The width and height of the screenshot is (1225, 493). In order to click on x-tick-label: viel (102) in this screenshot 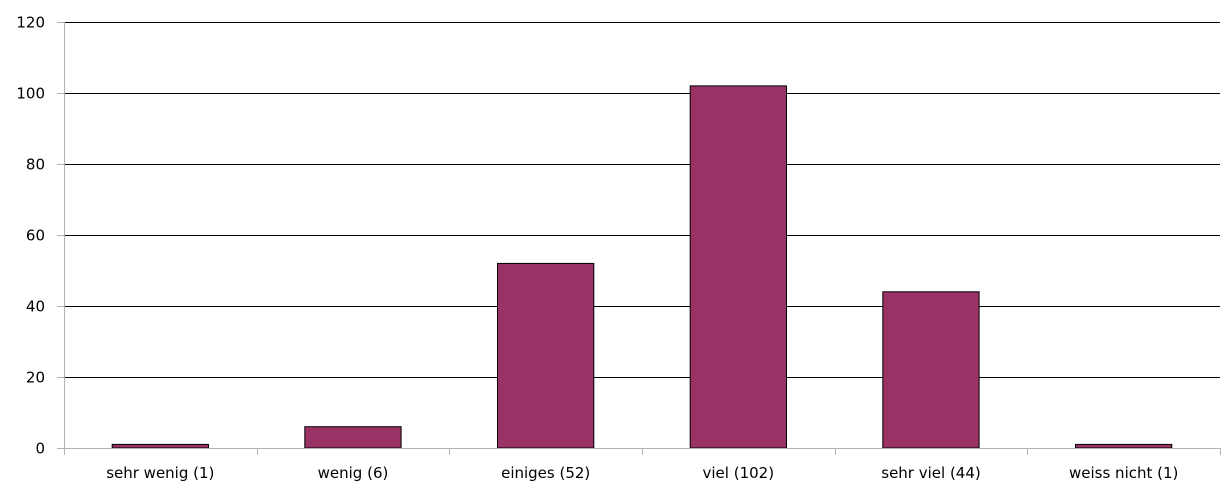, I will do `click(739, 473)`.